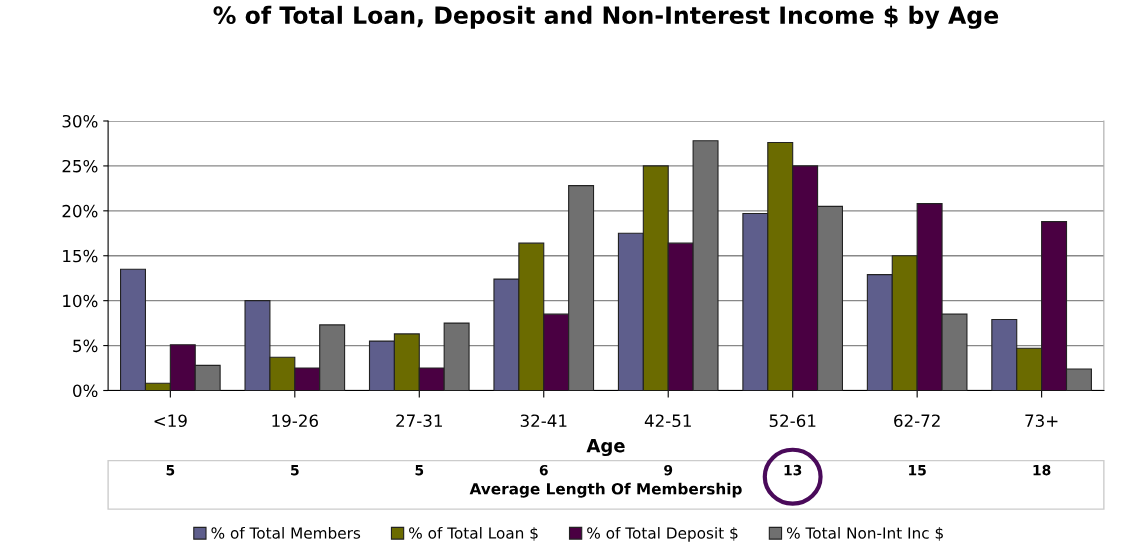 The height and width of the screenshot is (550, 1138). I want to click on y-tick-label: 30%, so click(80, 121).